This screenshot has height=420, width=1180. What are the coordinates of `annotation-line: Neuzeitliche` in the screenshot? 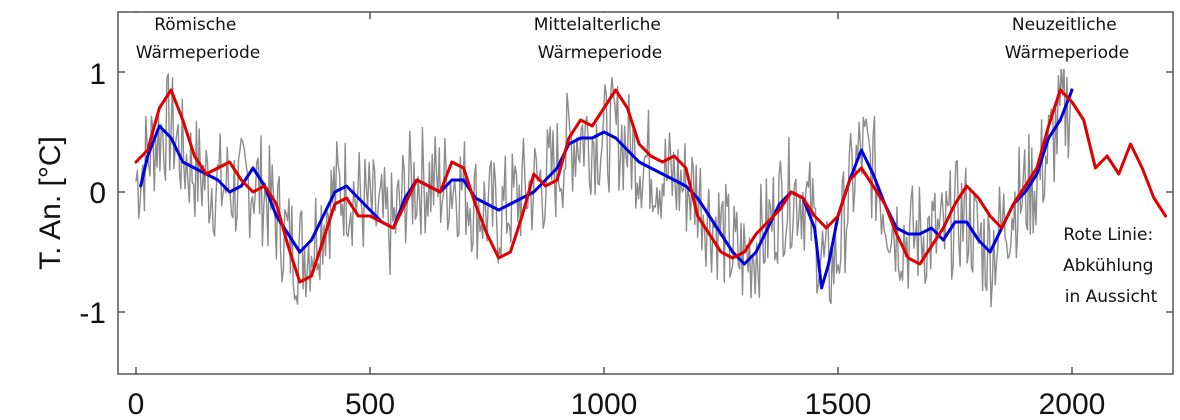 It's located at (1064, 25).